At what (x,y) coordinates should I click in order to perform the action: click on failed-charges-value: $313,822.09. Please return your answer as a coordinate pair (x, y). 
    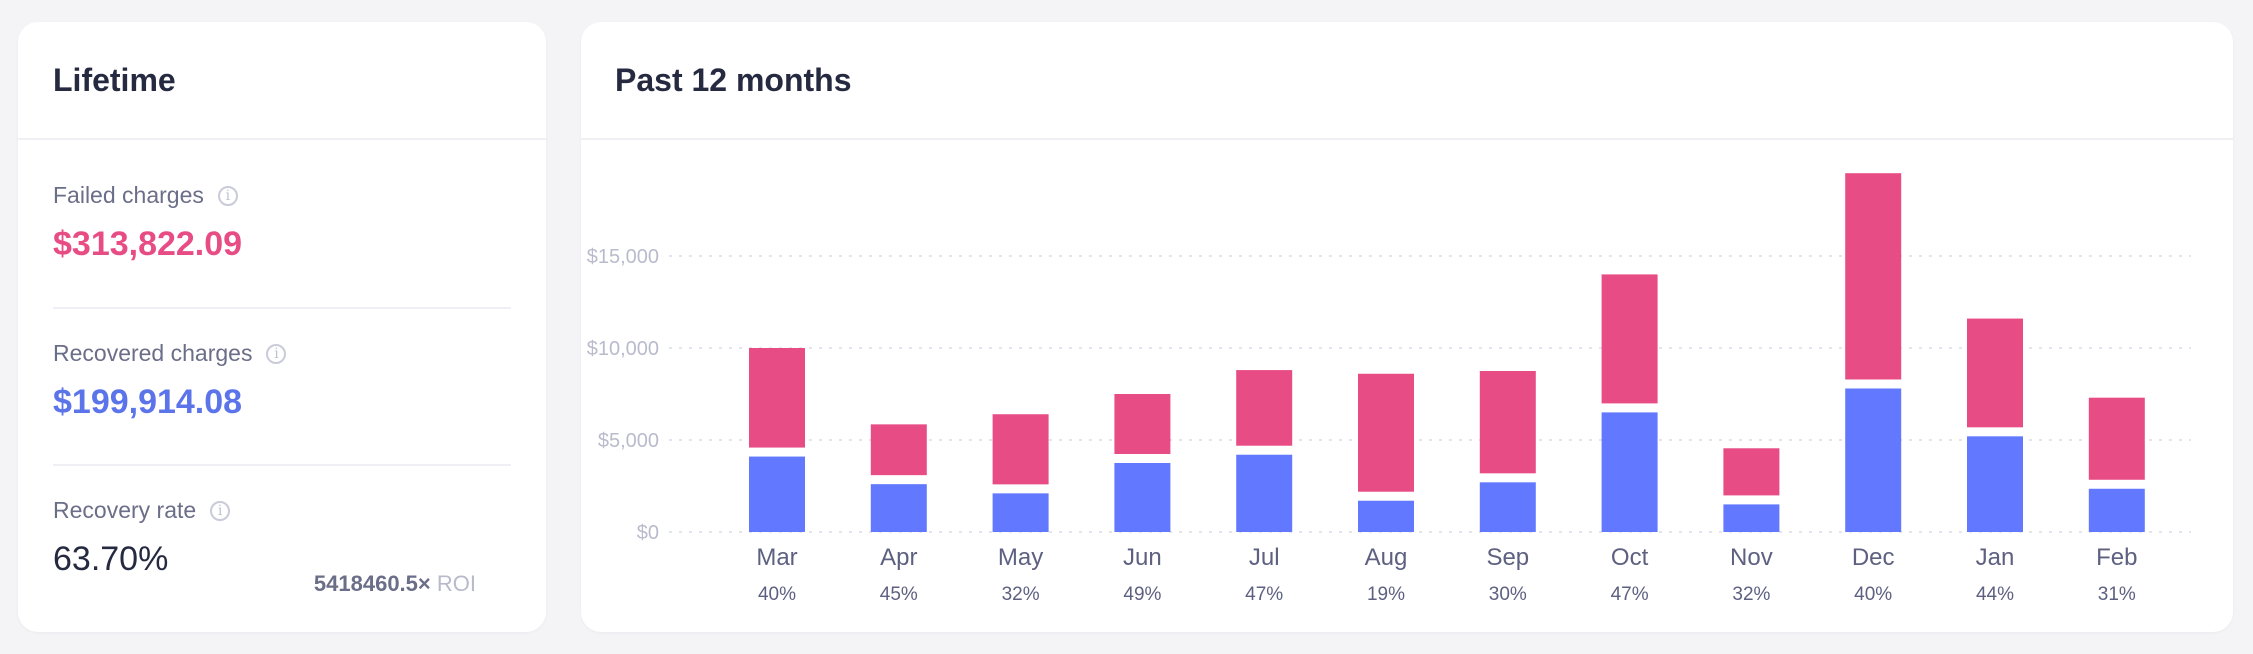
    Looking at the image, I should click on (148, 244).